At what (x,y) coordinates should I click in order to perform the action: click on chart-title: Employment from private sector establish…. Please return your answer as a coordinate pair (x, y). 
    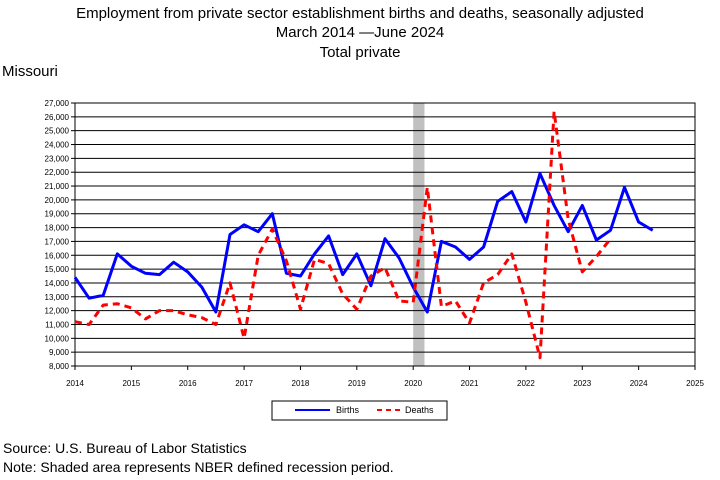
    Looking at the image, I should click on (360, 13).